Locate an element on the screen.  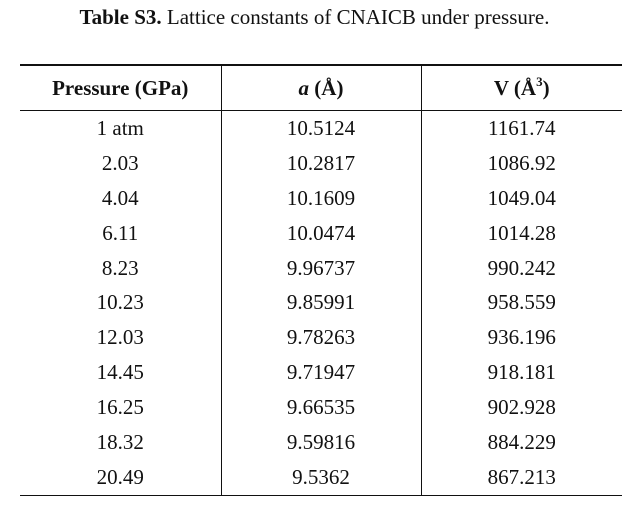
table-row: 16.25 9.66535 902.928 is located at coordinates (321, 408).